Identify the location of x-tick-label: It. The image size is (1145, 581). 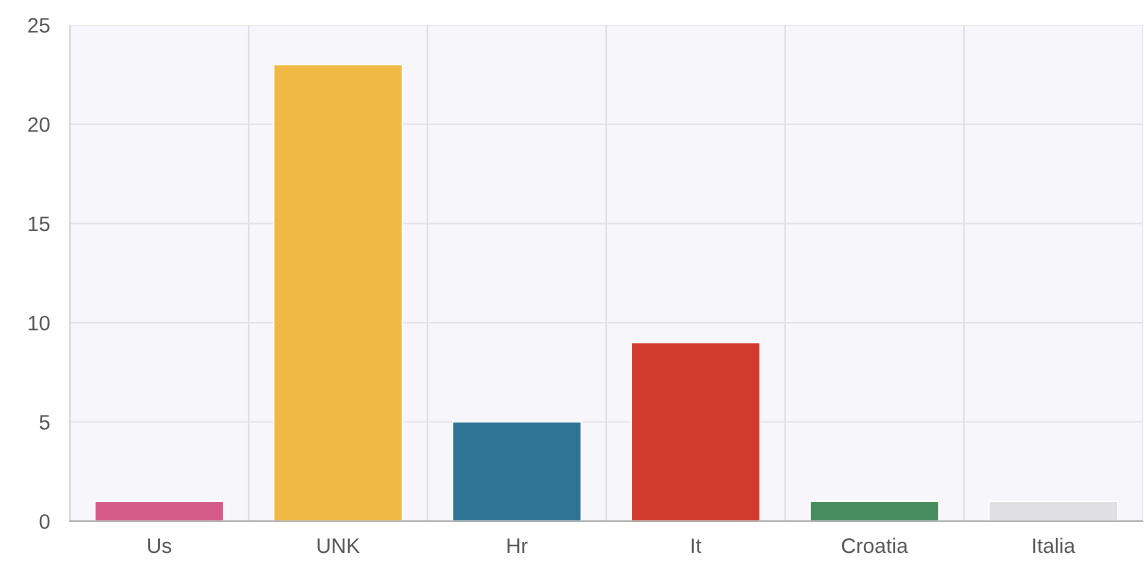
(696, 546).